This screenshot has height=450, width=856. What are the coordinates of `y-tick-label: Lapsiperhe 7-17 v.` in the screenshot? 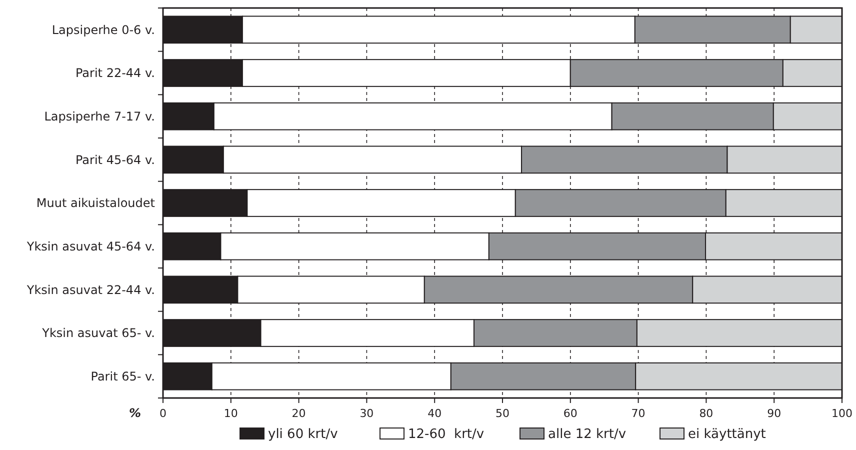 It's located at (99, 117).